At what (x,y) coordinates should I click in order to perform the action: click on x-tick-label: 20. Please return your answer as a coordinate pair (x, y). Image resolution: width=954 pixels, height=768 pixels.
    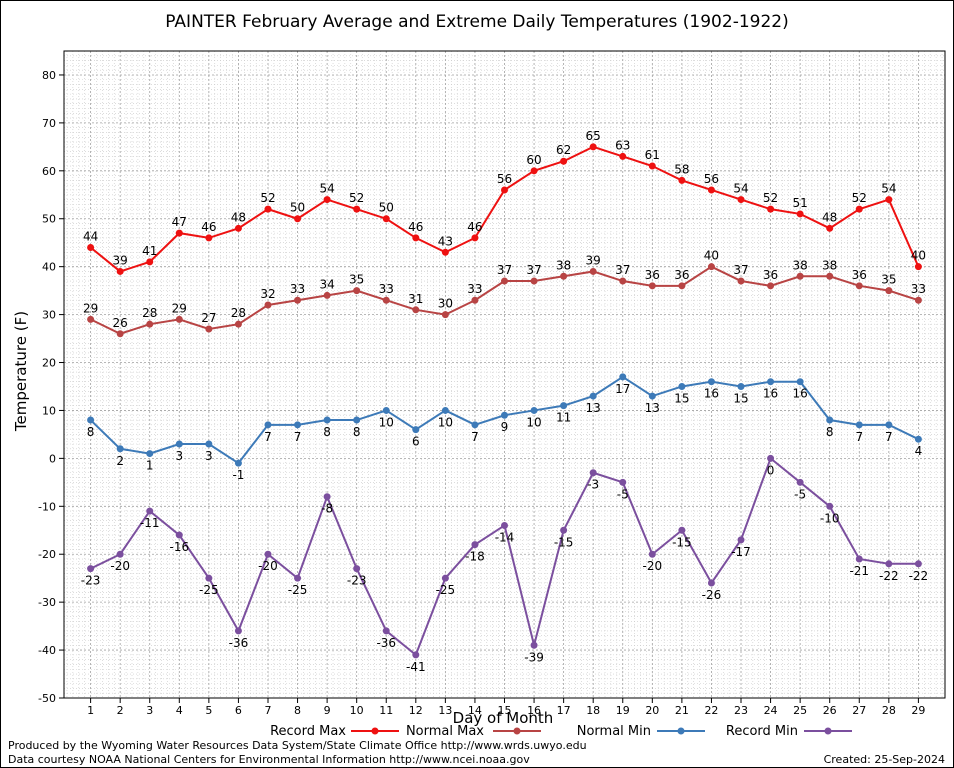
    Looking at the image, I should click on (652, 710).